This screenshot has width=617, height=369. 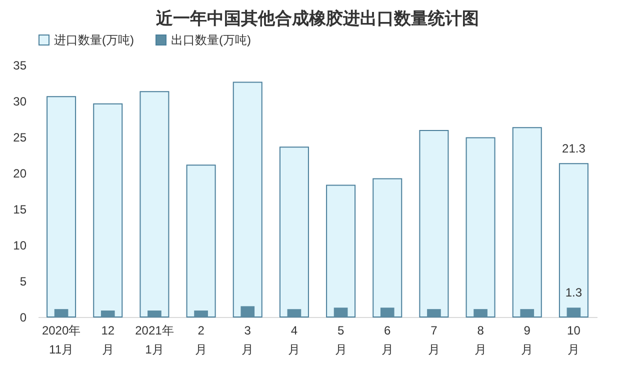 I want to click on data-label: 21.3, so click(x=574, y=149).